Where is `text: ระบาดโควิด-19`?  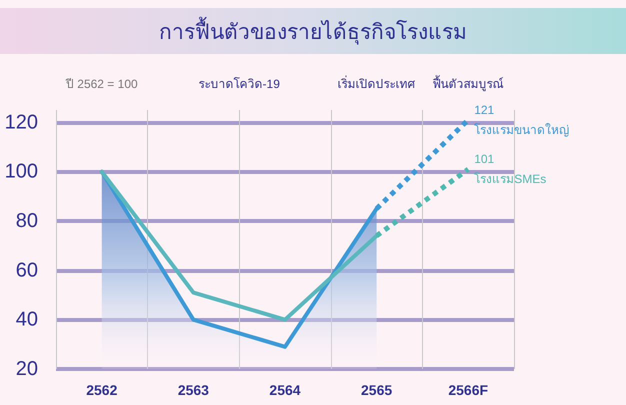 text: ระบาดโควิด-19 is located at coordinates (239, 84).